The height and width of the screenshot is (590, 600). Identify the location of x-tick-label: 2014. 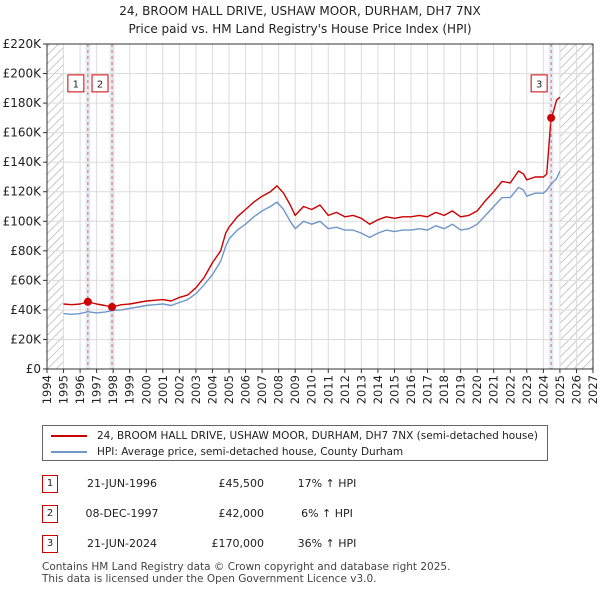
(378, 389).